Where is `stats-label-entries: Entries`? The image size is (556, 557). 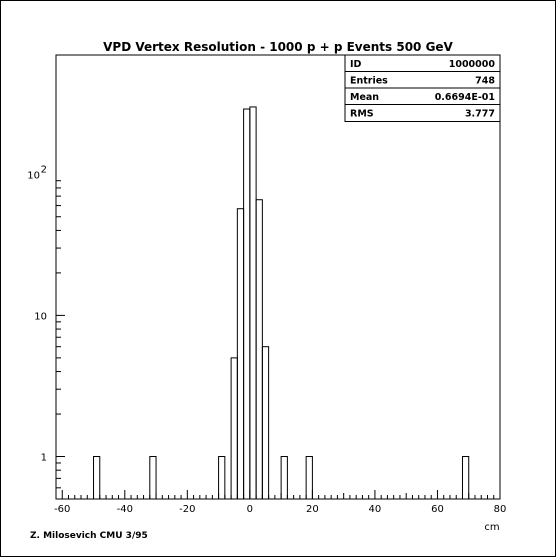
stats-label-entries: Entries is located at coordinates (369, 81).